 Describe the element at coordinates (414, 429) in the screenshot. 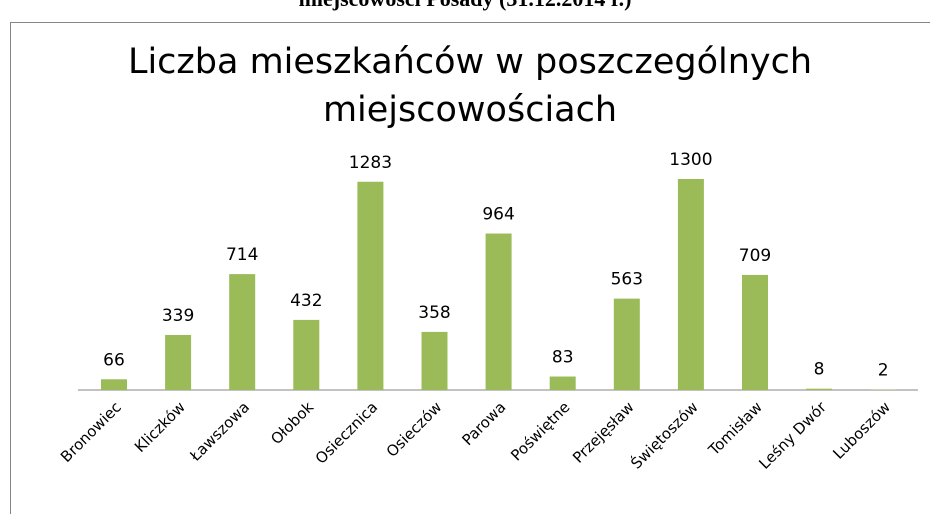

I see `x-tick-label: Osieczów` at that location.